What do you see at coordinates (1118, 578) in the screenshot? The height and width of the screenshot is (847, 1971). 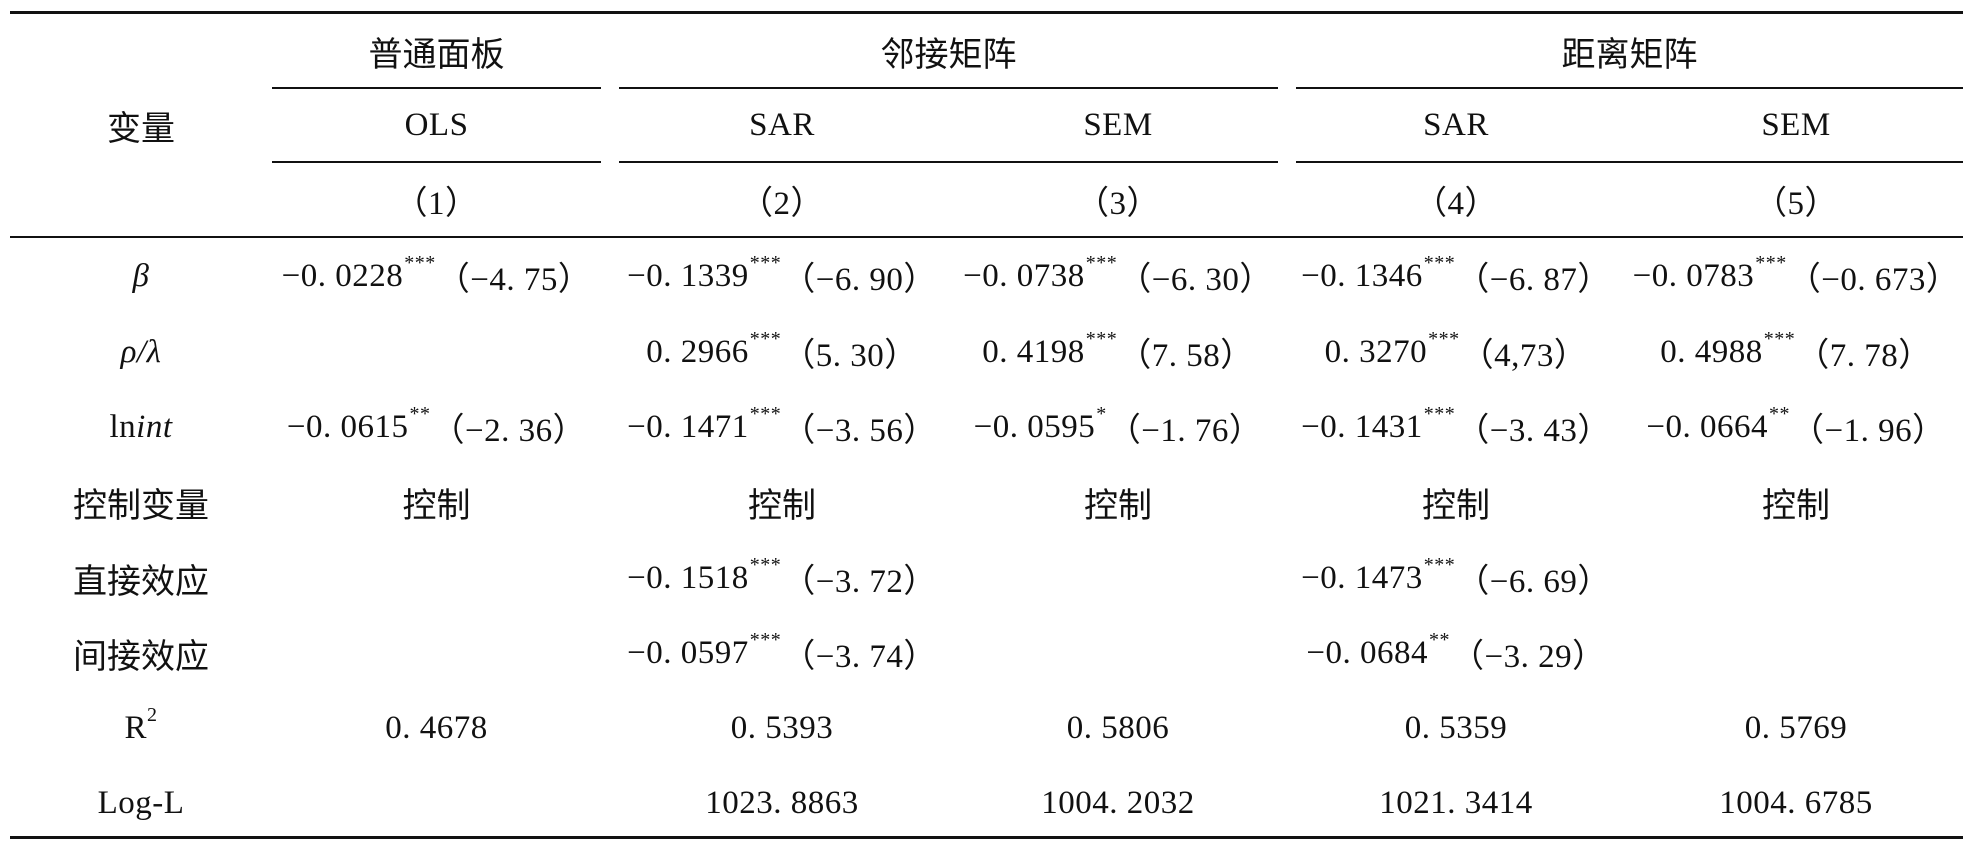 I see `coefficient-cell-direct` at bounding box center [1118, 578].